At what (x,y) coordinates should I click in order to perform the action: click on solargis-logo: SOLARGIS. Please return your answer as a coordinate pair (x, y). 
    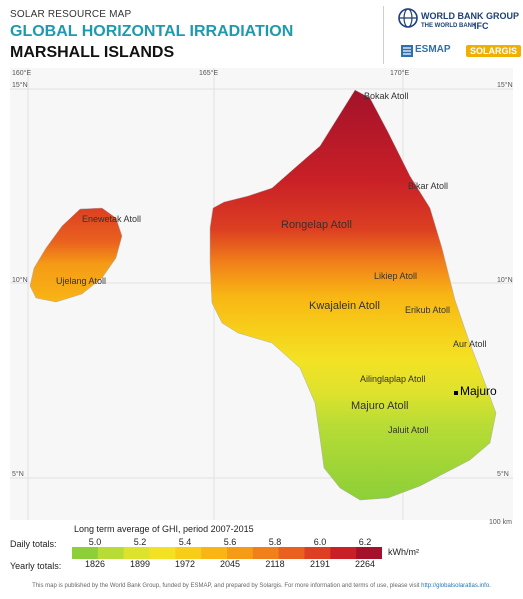
    Looking at the image, I should click on (494, 51).